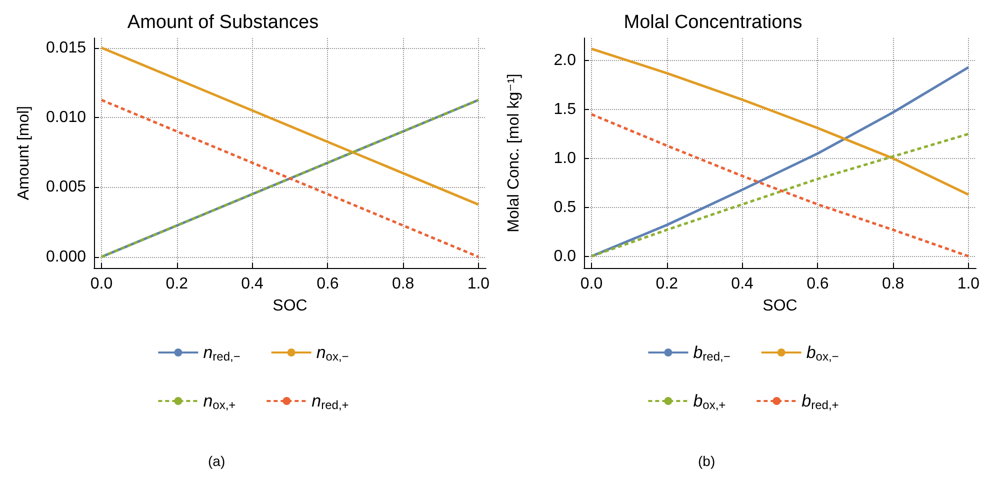 The image size is (996, 484). I want to click on y-tick-label: 0.5, so click(565, 207).